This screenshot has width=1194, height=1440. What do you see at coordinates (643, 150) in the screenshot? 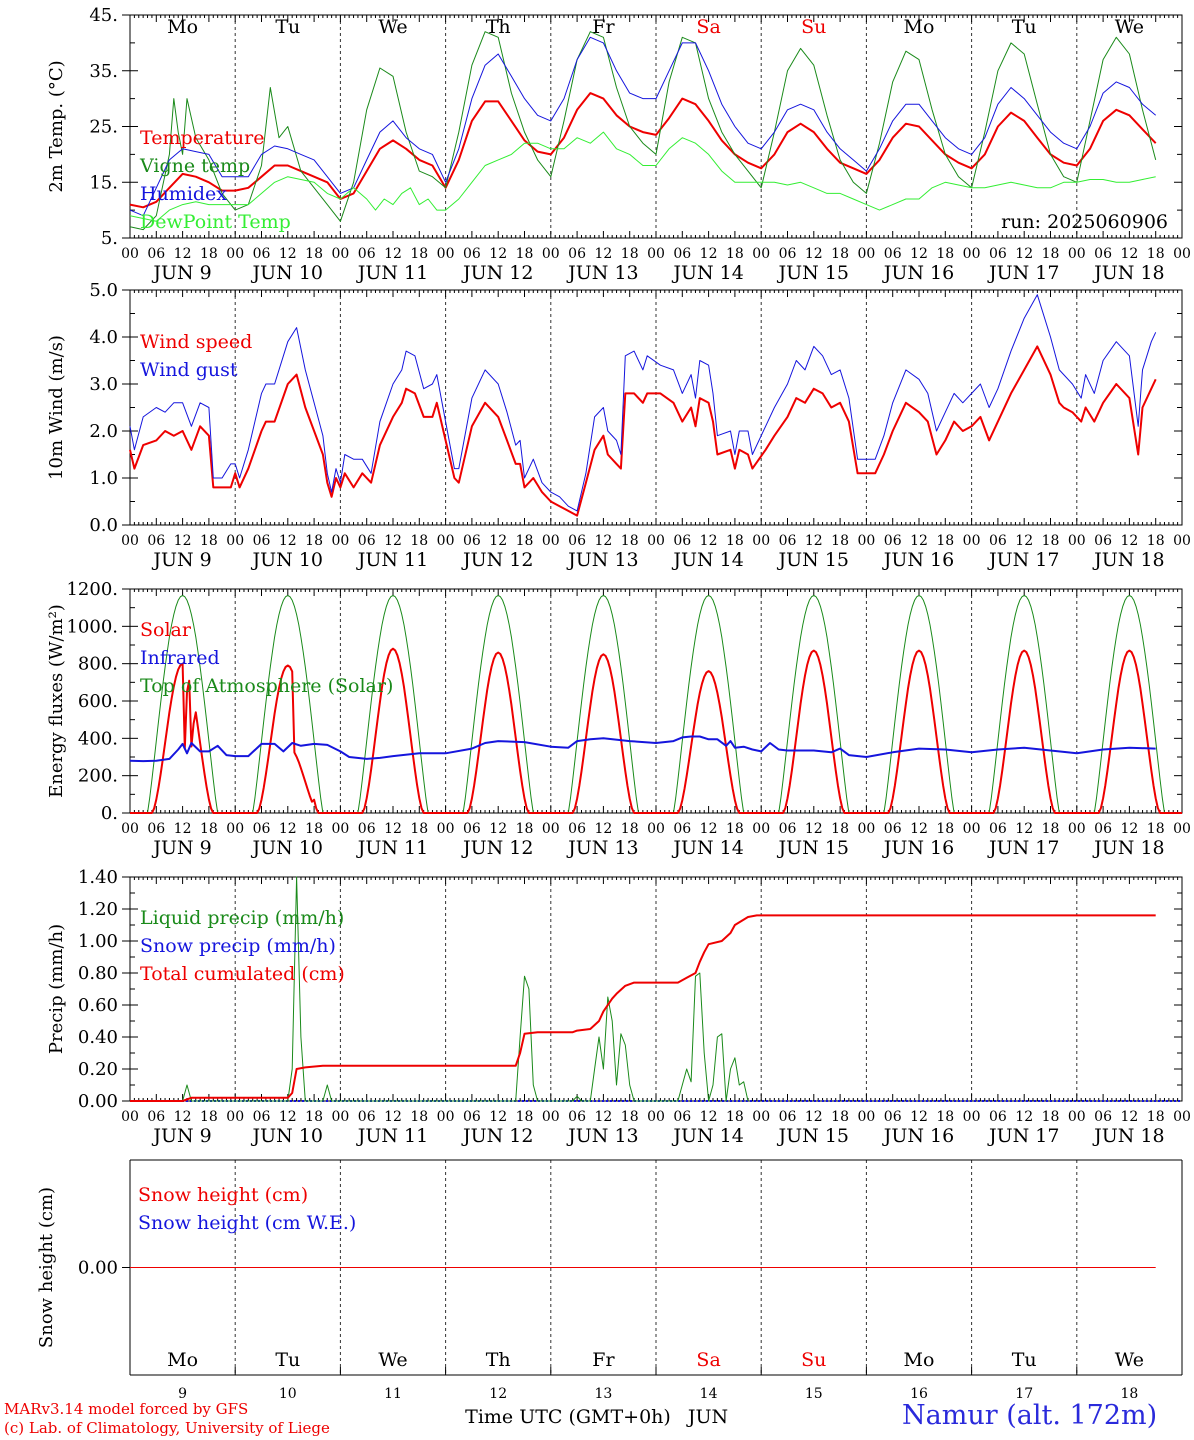
I see `series-line-temperature` at bounding box center [643, 150].